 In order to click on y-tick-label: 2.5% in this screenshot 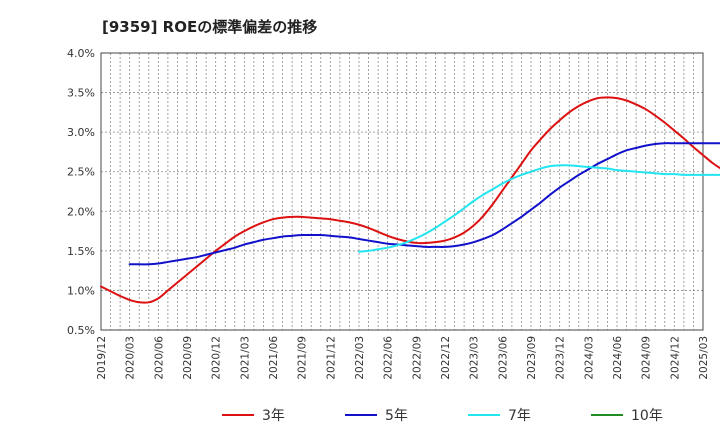, I will do `click(81, 172)`.